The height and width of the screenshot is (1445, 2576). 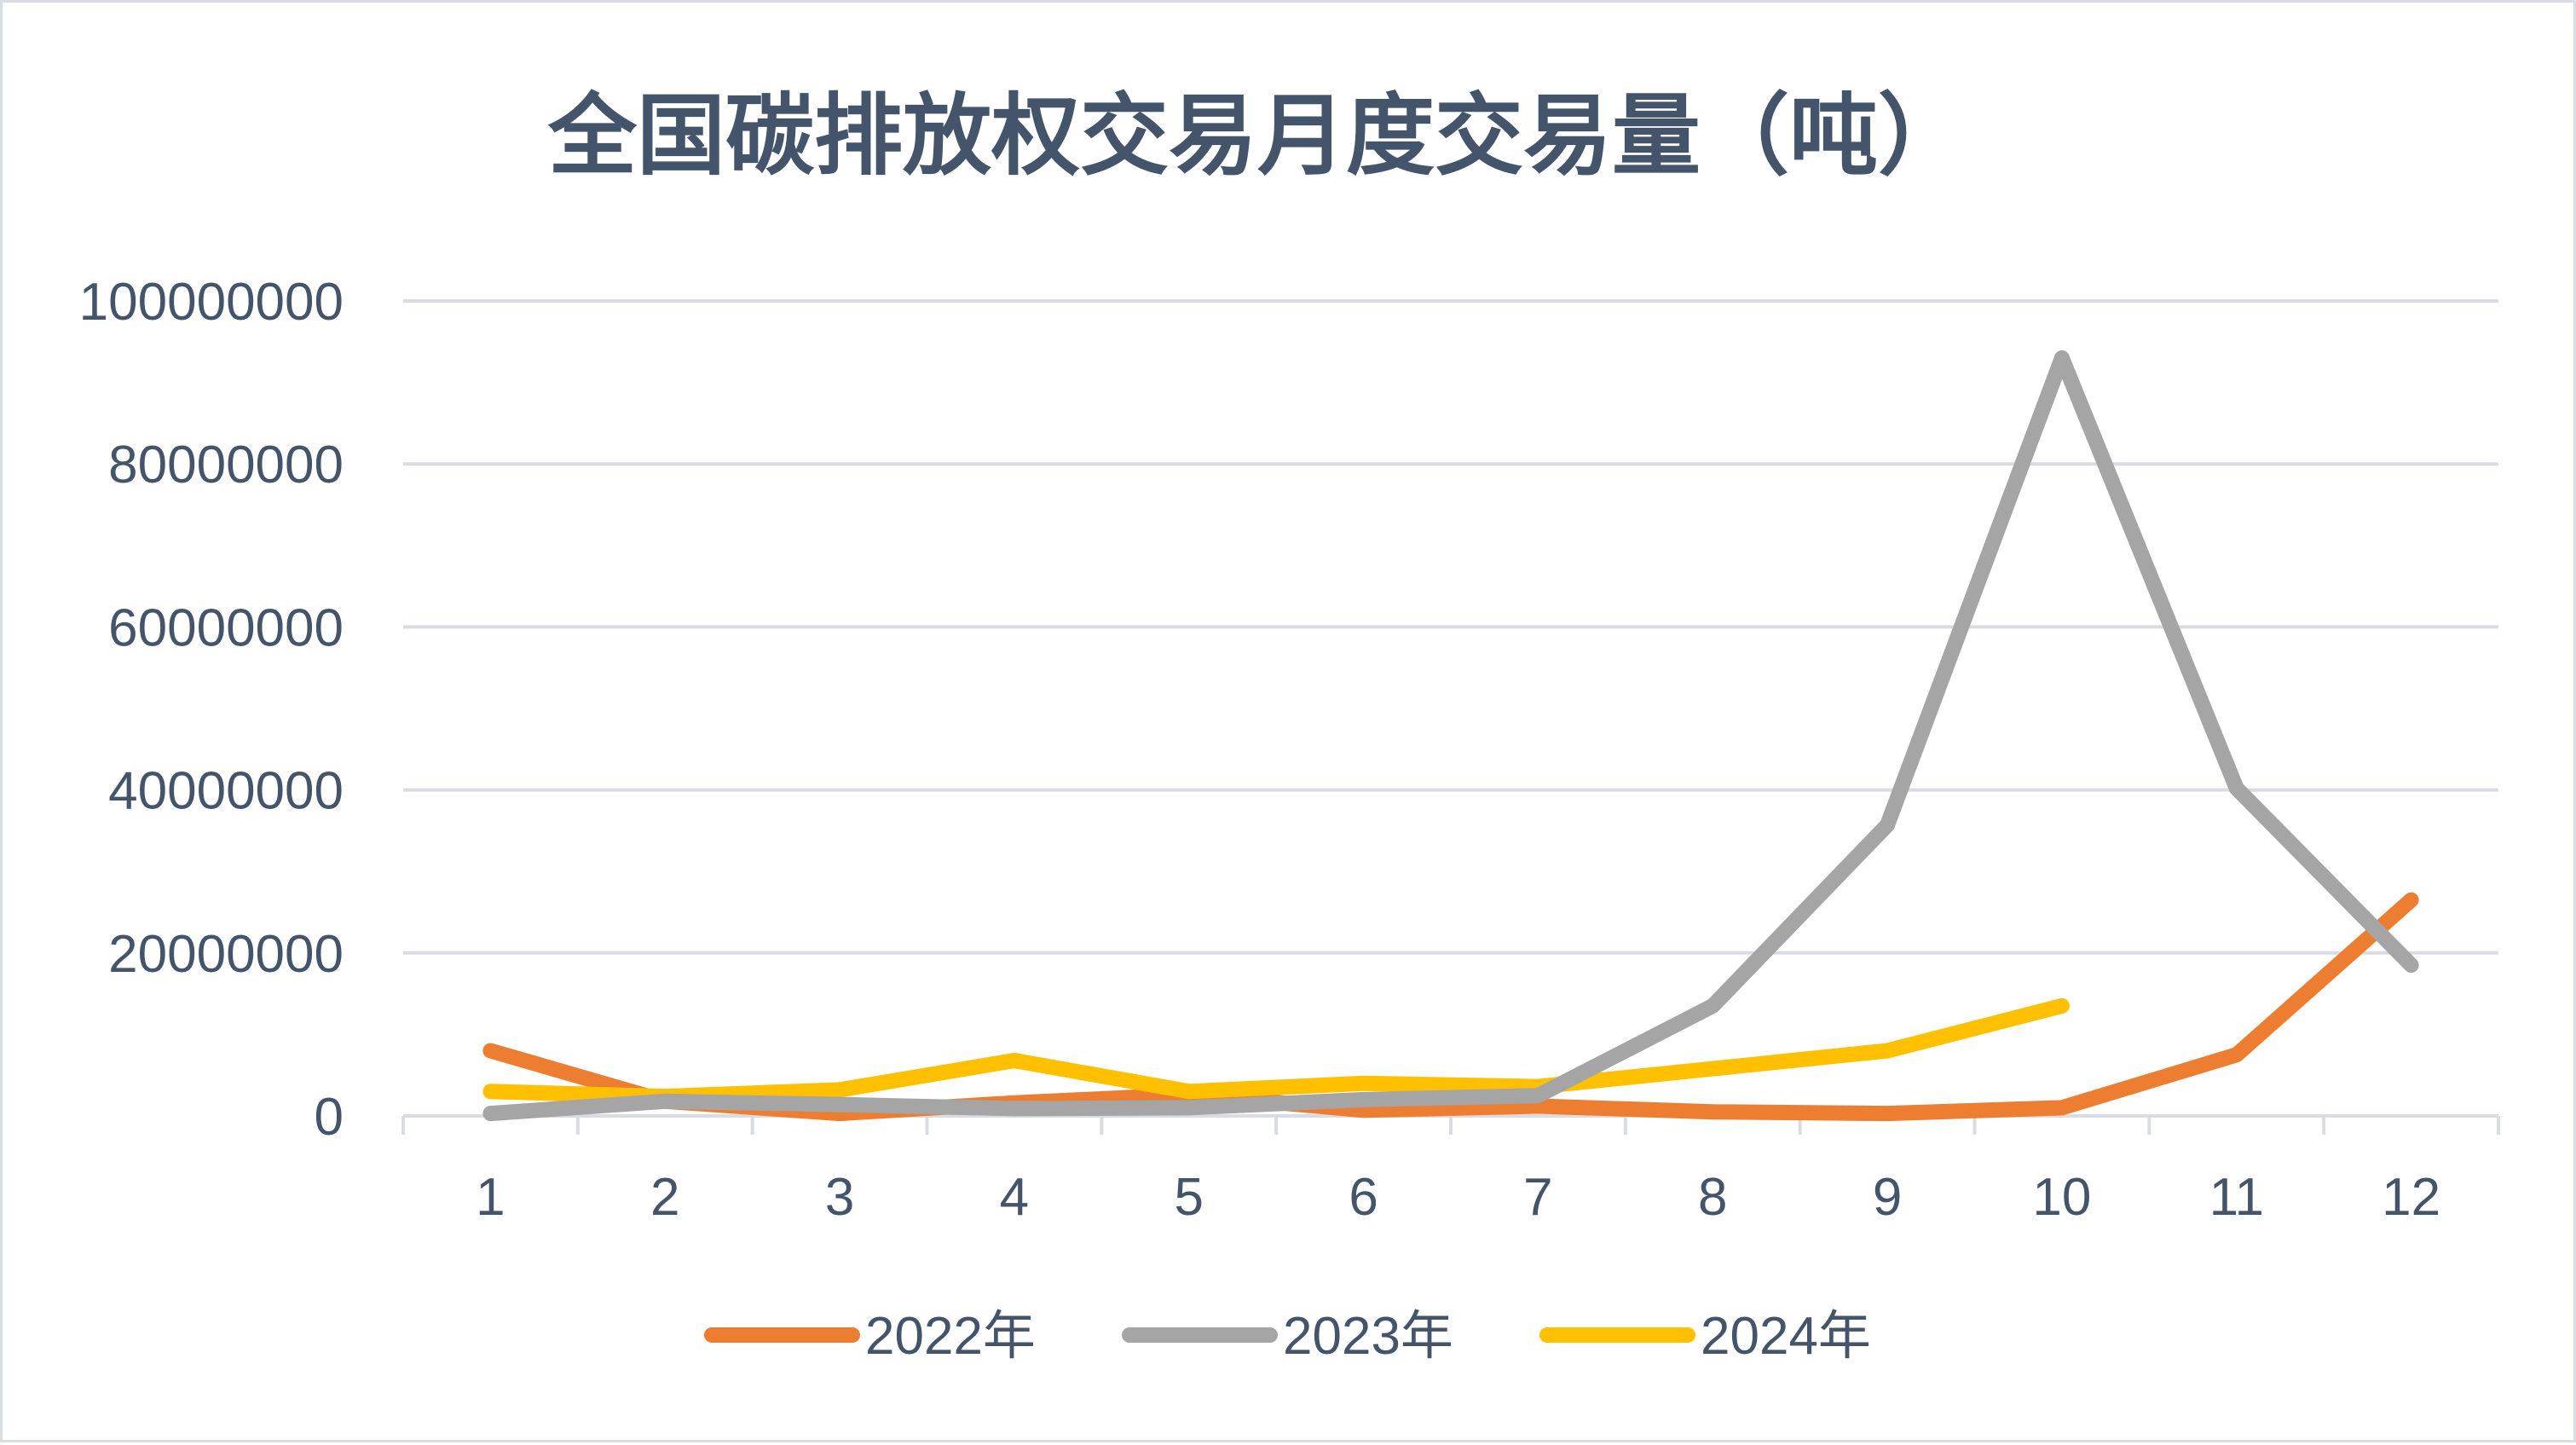 What do you see at coordinates (226, 791) in the screenshot?
I see `y-tick-label: 40000000` at bounding box center [226, 791].